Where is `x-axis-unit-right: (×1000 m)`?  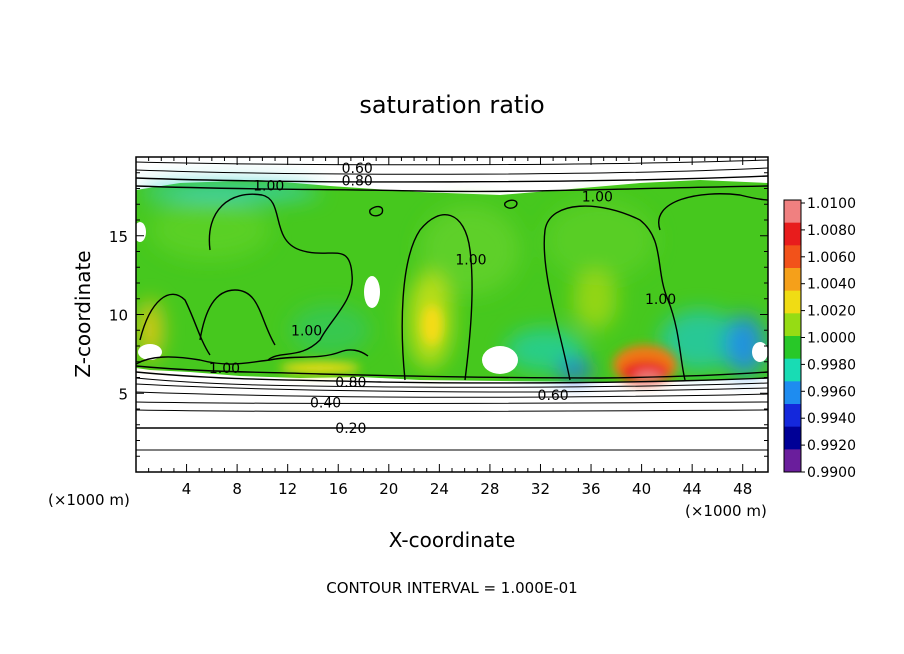
x-axis-unit-right: (×1000 m) is located at coordinates (726, 511).